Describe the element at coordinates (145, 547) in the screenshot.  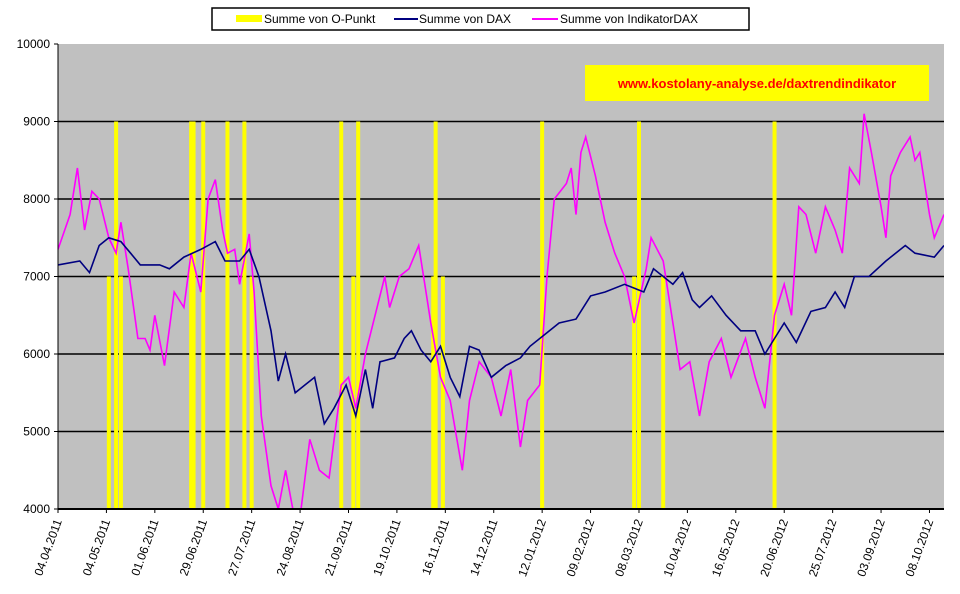
I see `x-tick-label: 01.06.2011` at that location.